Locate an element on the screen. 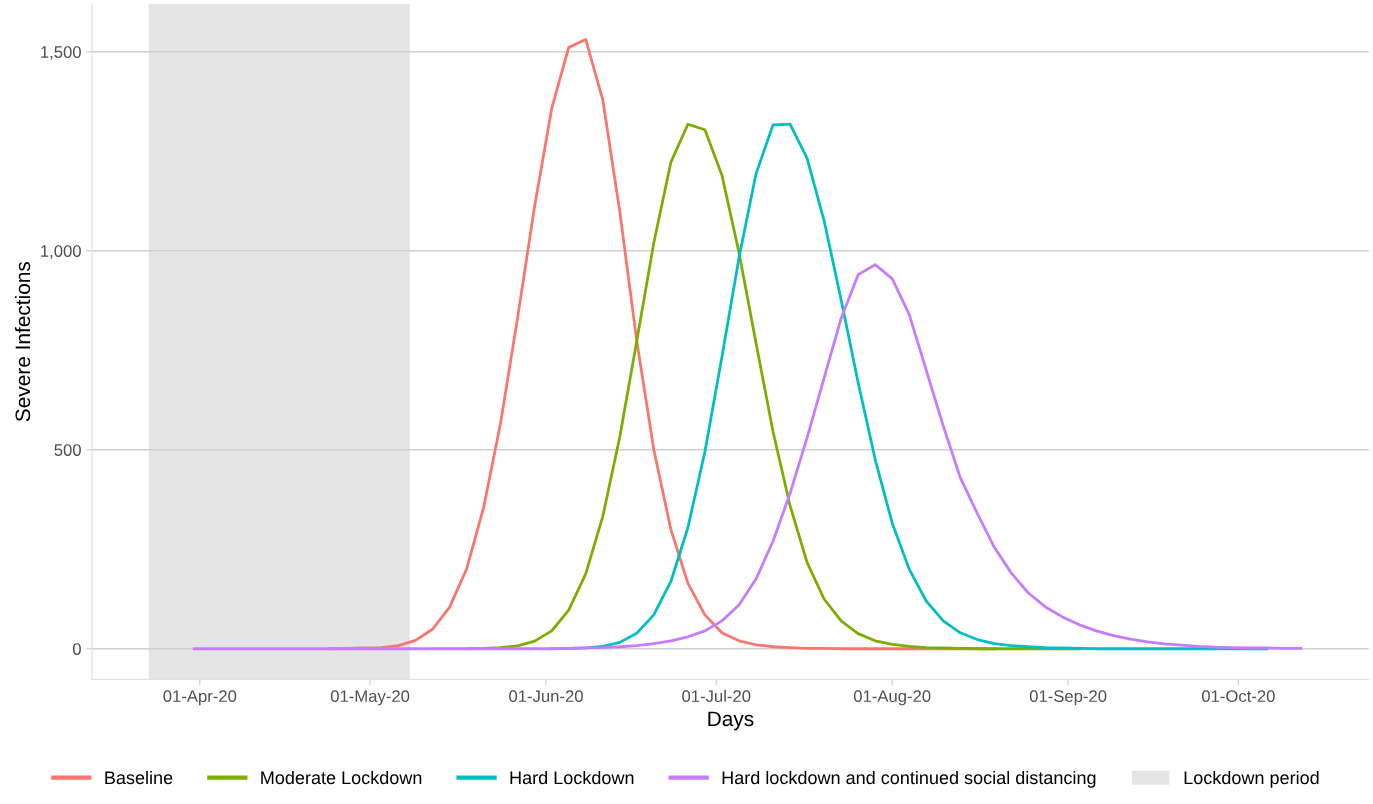 This screenshot has width=1373, height=804. x-tick-label: 01-Jun-20 is located at coordinates (546, 696).